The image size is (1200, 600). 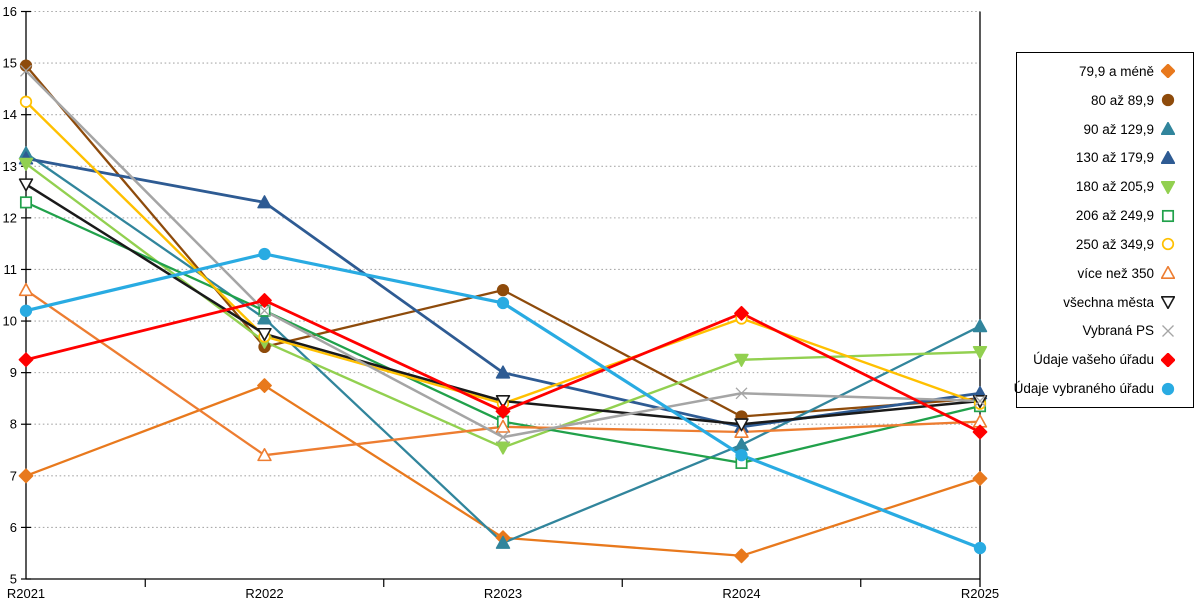 I want to click on legend-item-label: 206 až 249,9, so click(x=1114, y=216).